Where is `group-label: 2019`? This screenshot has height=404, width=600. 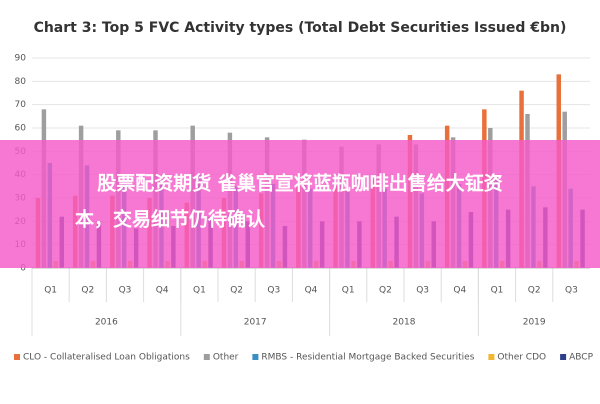 group-label: 2019 is located at coordinates (534, 323).